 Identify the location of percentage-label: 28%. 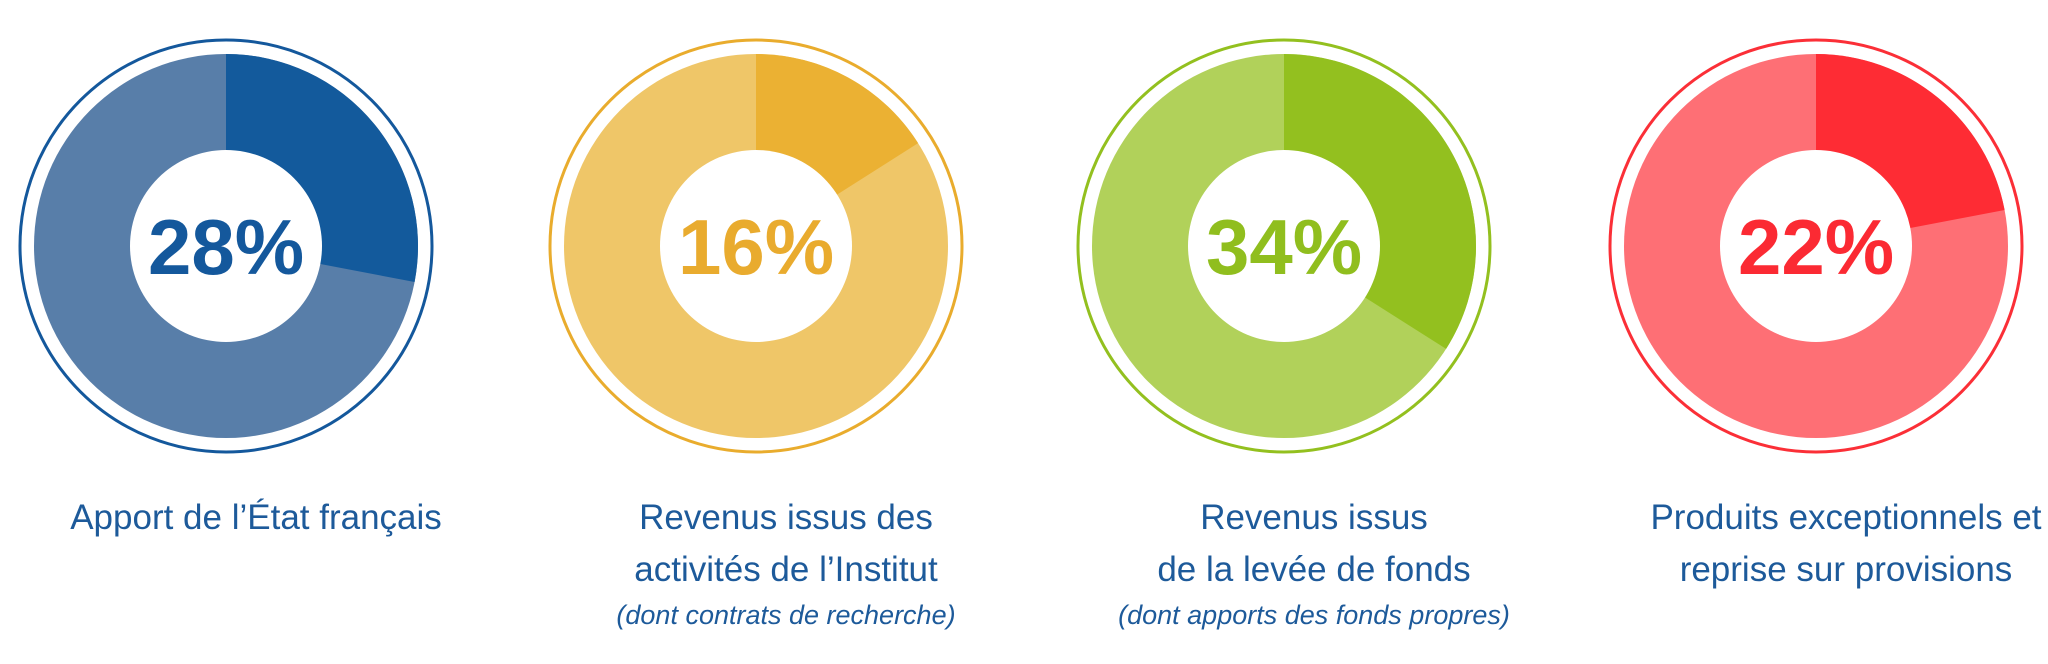
(226, 247).